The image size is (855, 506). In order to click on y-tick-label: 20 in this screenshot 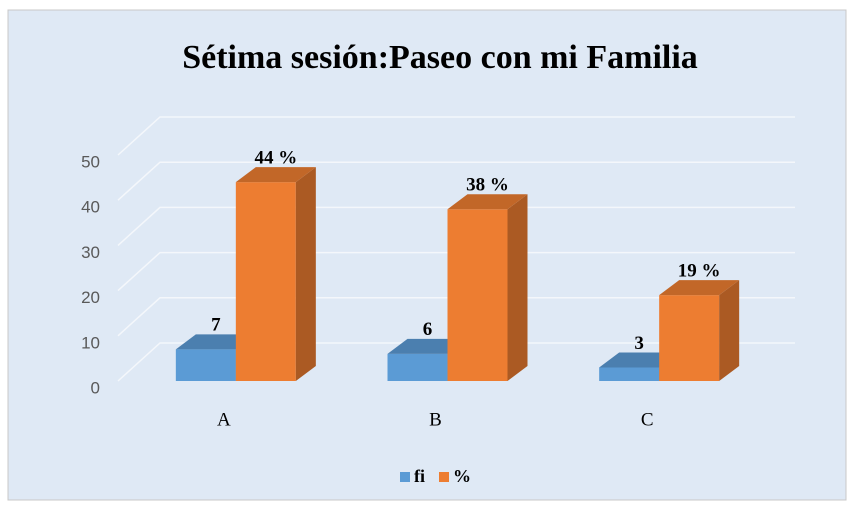, I will do `click(90, 297)`.